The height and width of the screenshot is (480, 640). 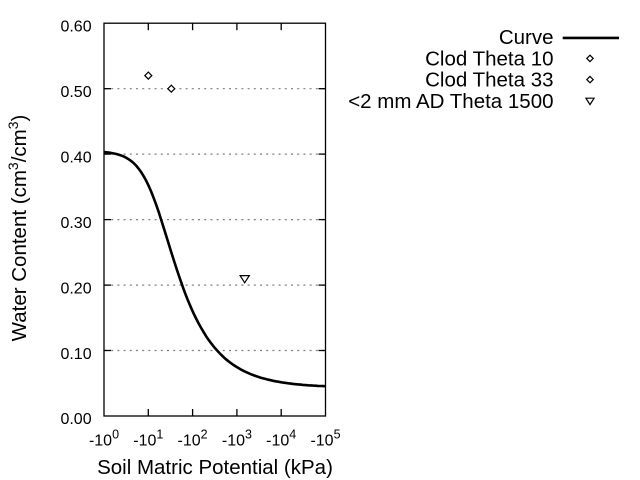 What do you see at coordinates (75, 419) in the screenshot?
I see `svg-text: 0.00` at bounding box center [75, 419].